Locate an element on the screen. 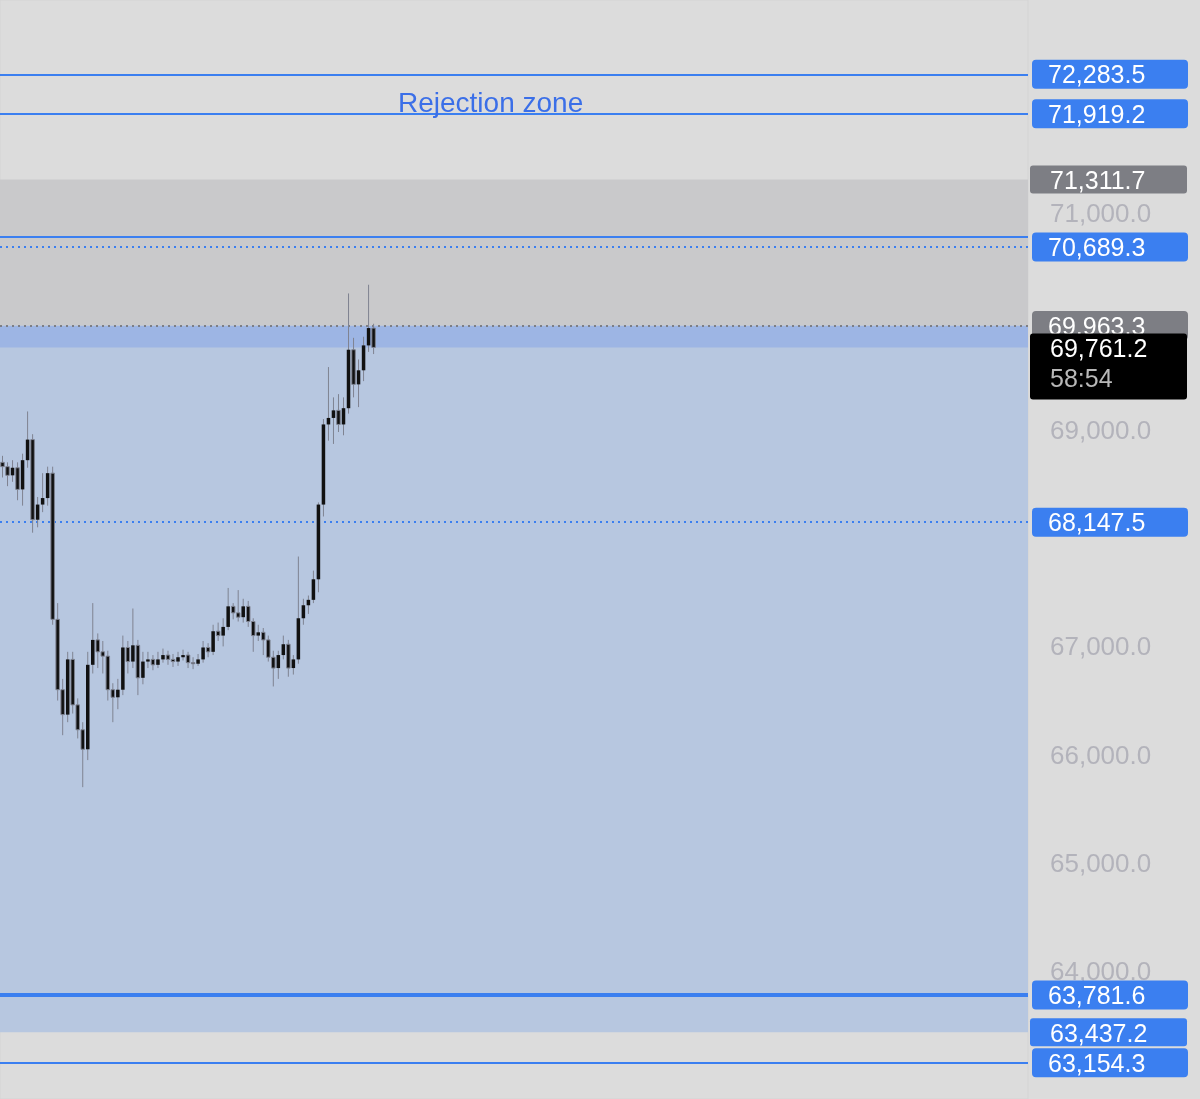 This screenshot has width=1200, height=1099. annotation: Rejection zone is located at coordinates (491, 102).